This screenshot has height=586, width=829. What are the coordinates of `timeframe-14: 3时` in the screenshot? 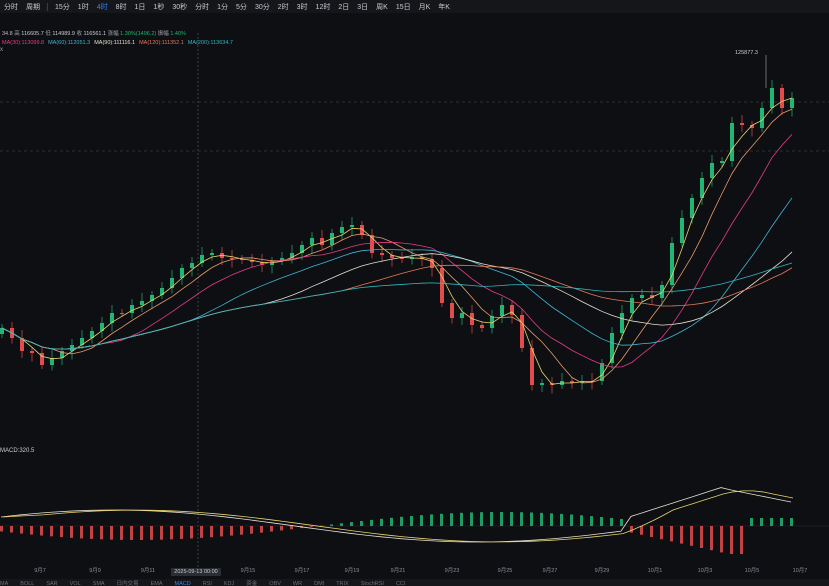 It's located at (302, 7).